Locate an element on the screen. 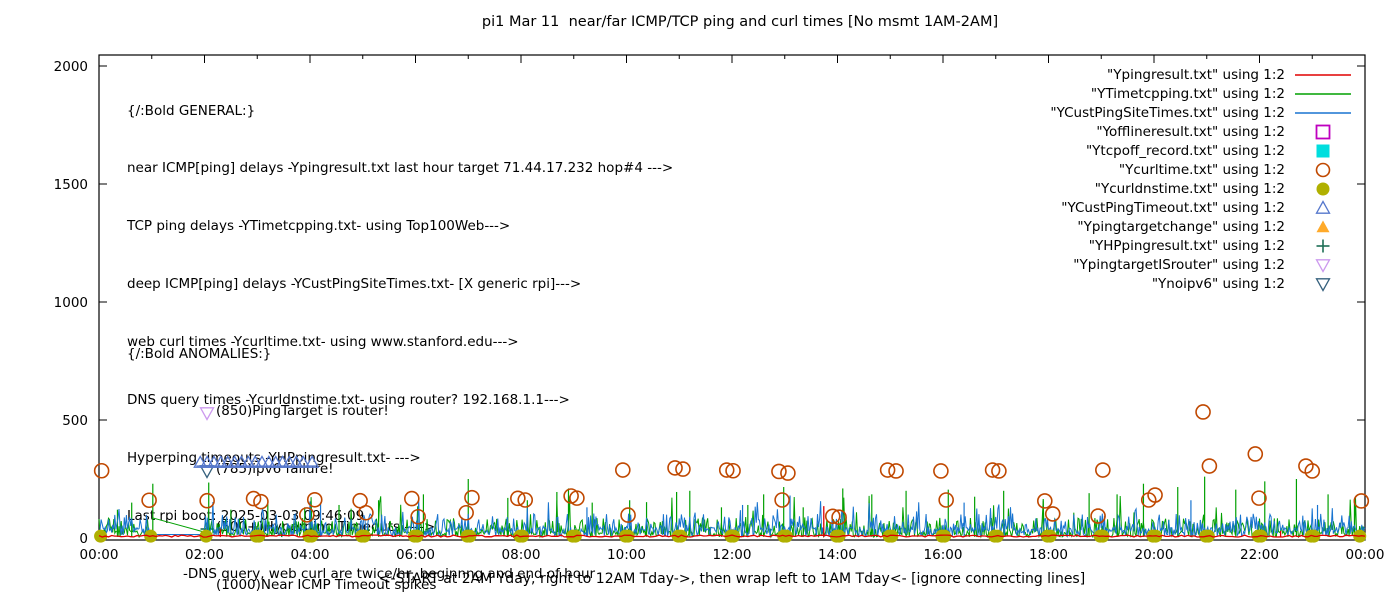  legend-item: "Yofflineresult.txt" using 1:2 is located at coordinates (1201, 131).